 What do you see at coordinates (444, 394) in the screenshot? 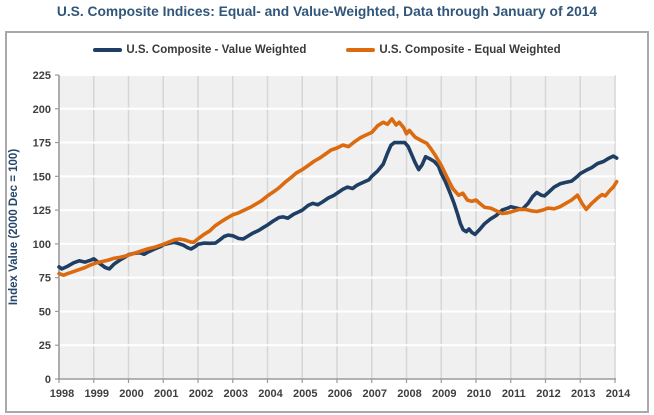
I see `x-tick-label: 2009` at bounding box center [444, 394].